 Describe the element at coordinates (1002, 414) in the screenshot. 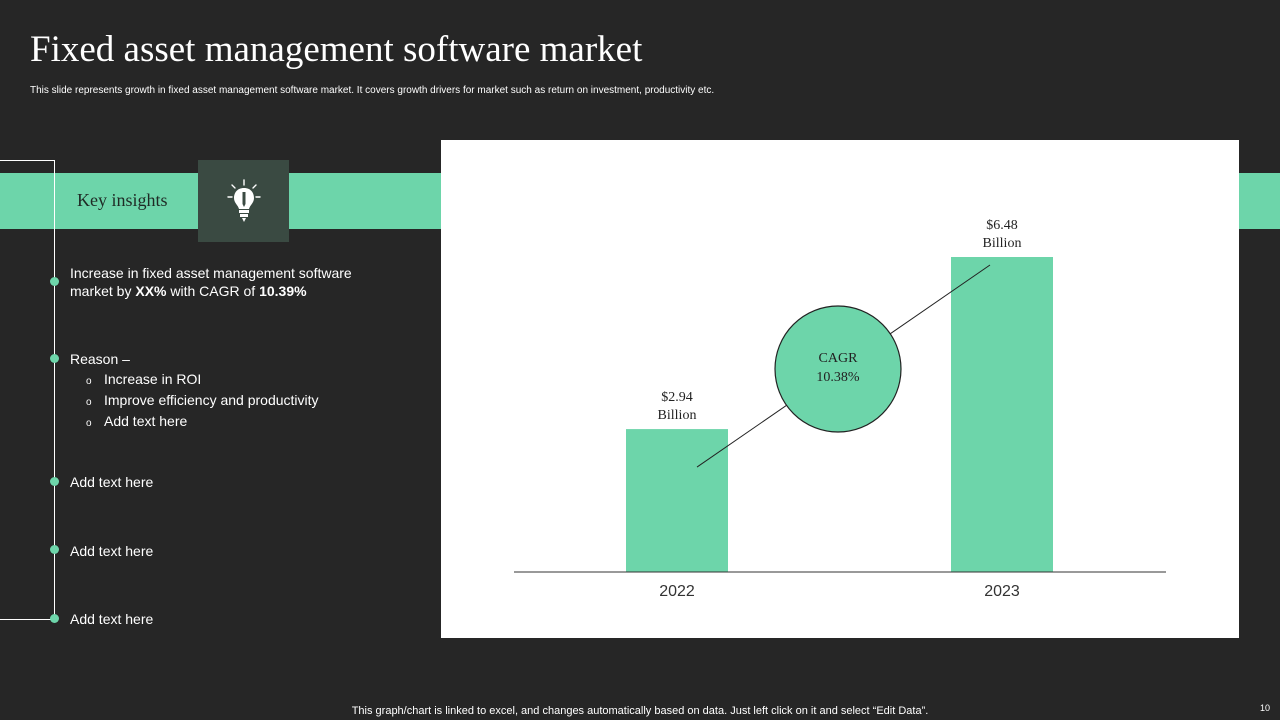

I see `bar-2023` at that location.